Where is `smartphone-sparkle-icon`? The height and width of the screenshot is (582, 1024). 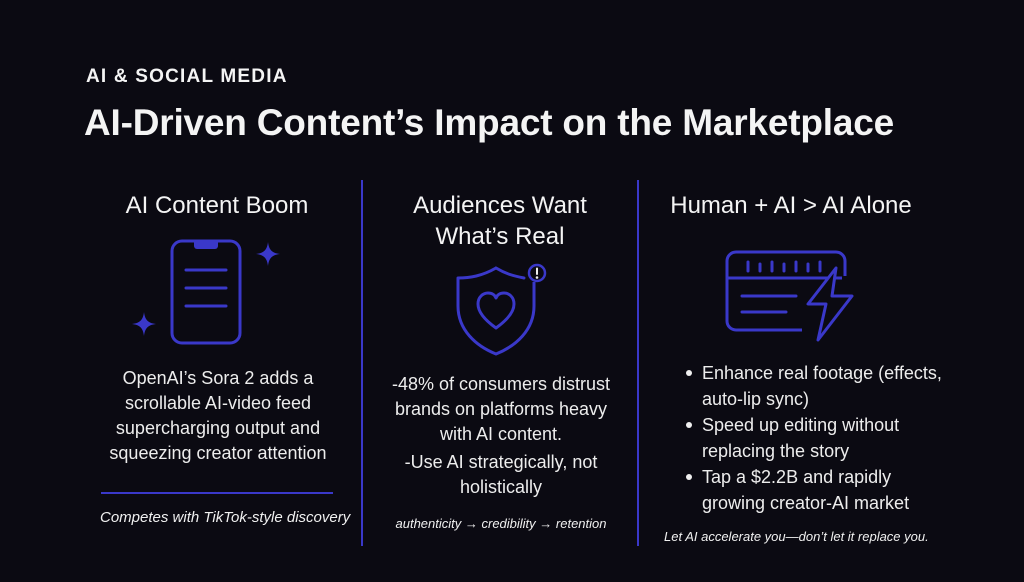
smartphone-sparkle-icon is located at coordinates (208, 292).